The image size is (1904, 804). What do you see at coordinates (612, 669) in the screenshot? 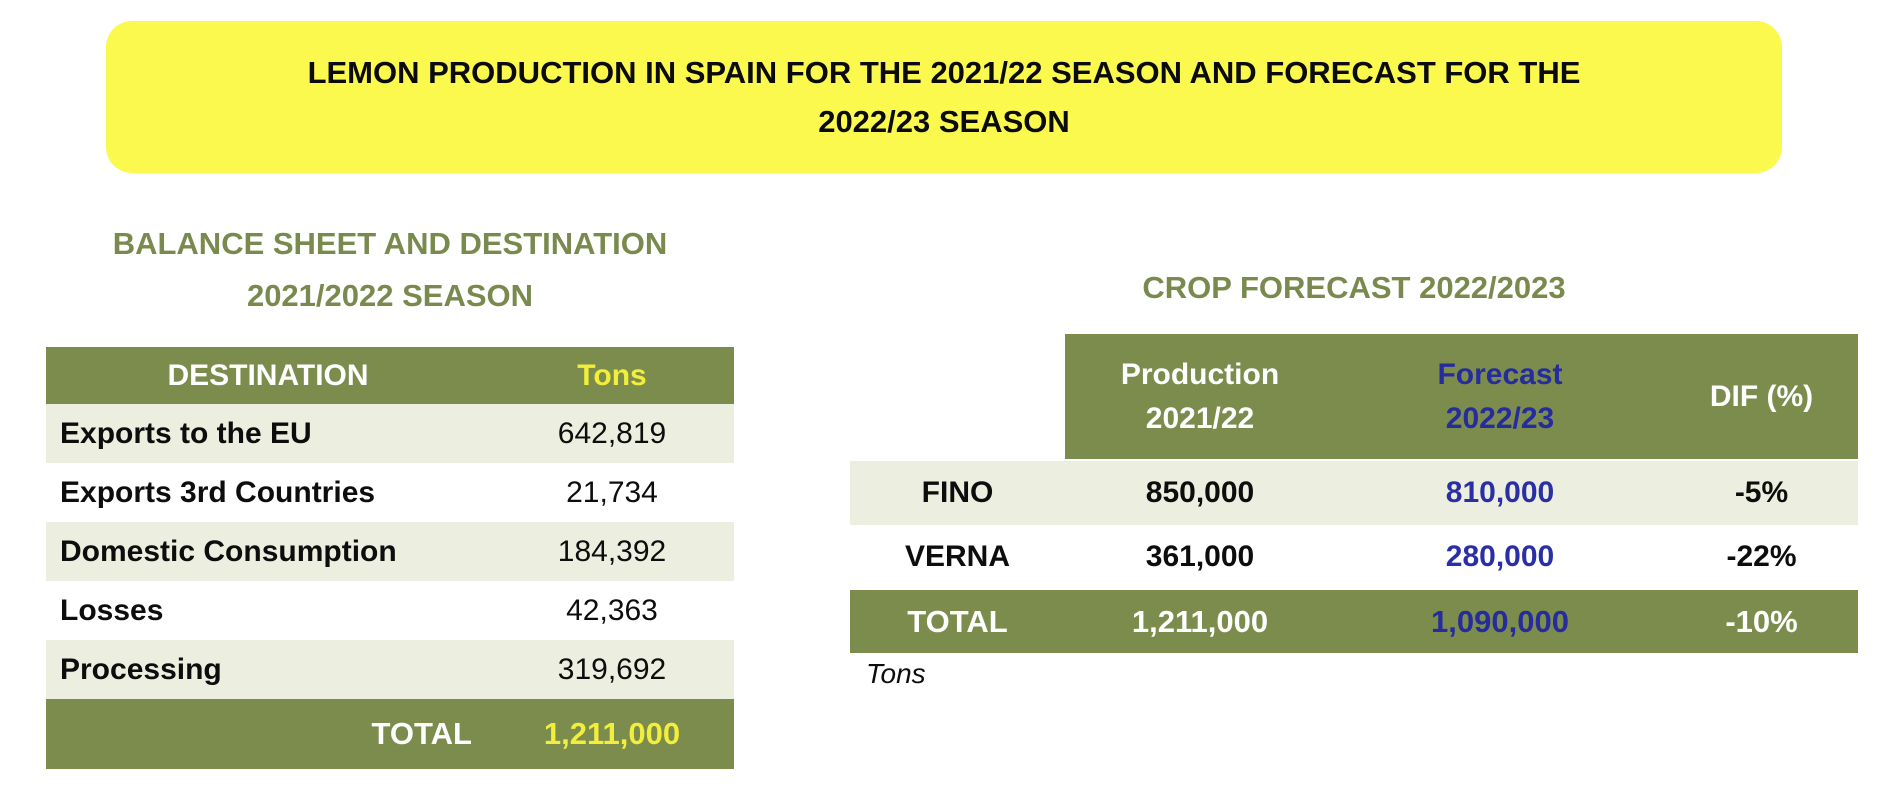
I see `tons-value: 319,692` at bounding box center [612, 669].